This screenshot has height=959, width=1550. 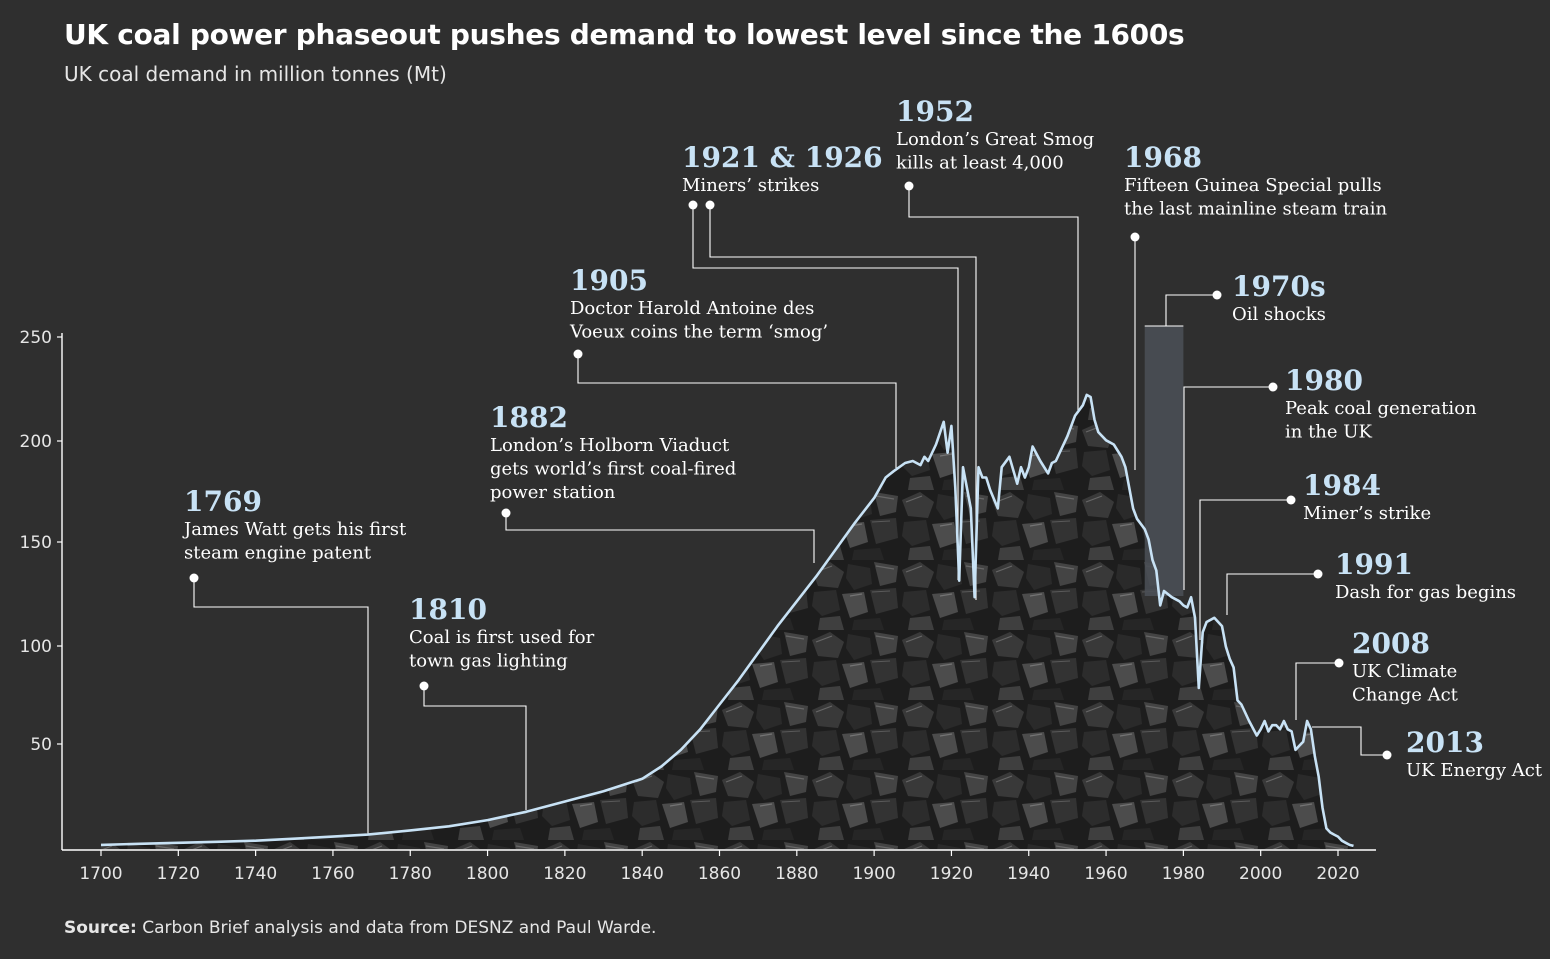 I want to click on annotation-year: 2008, so click(x=1391, y=643).